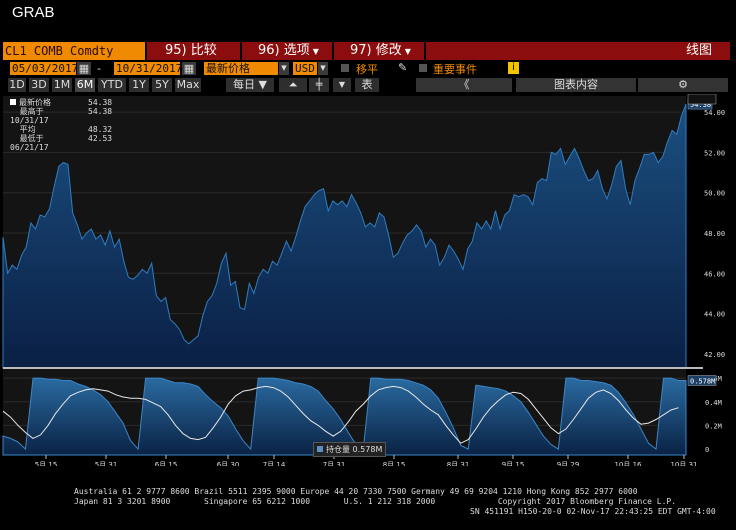 This screenshot has width=736, height=530. I want to click on compare-label: 95) 比较, so click(191, 50).